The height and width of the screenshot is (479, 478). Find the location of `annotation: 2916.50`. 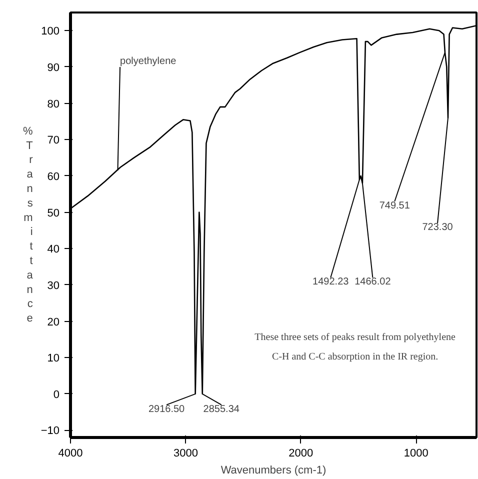

annotation: 2916.50 is located at coordinates (167, 409).